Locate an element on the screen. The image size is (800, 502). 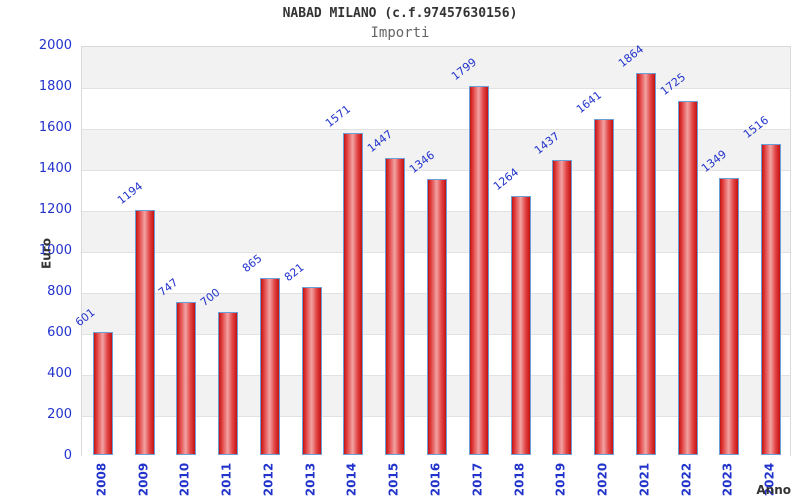
bar-2021: 1864 is located at coordinates (636, 248).